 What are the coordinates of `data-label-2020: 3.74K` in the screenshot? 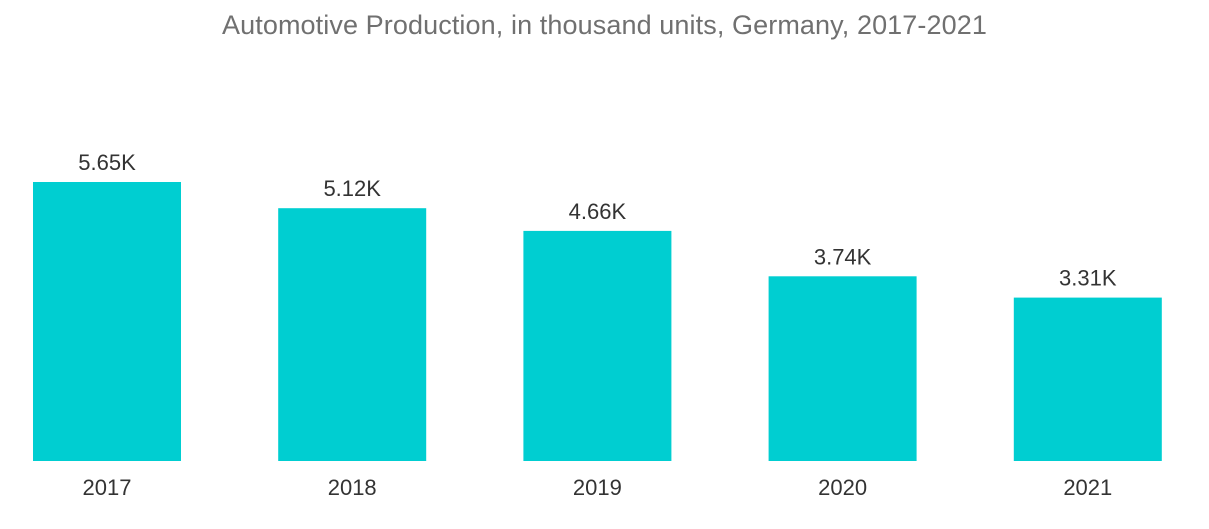 It's located at (843, 256).